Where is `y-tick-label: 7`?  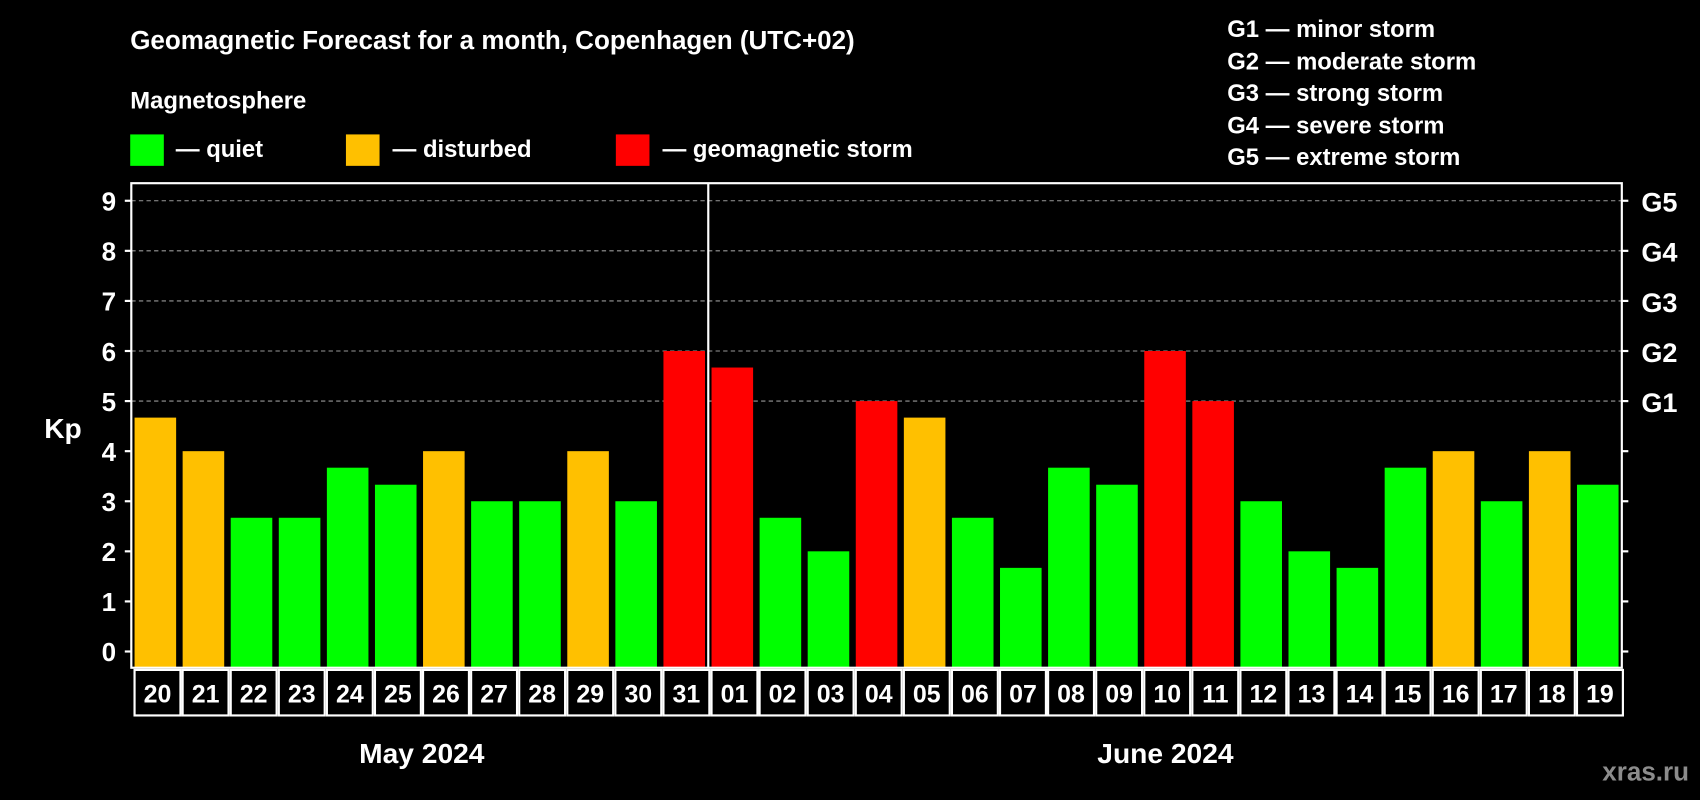 y-tick-label: 7 is located at coordinates (109, 302).